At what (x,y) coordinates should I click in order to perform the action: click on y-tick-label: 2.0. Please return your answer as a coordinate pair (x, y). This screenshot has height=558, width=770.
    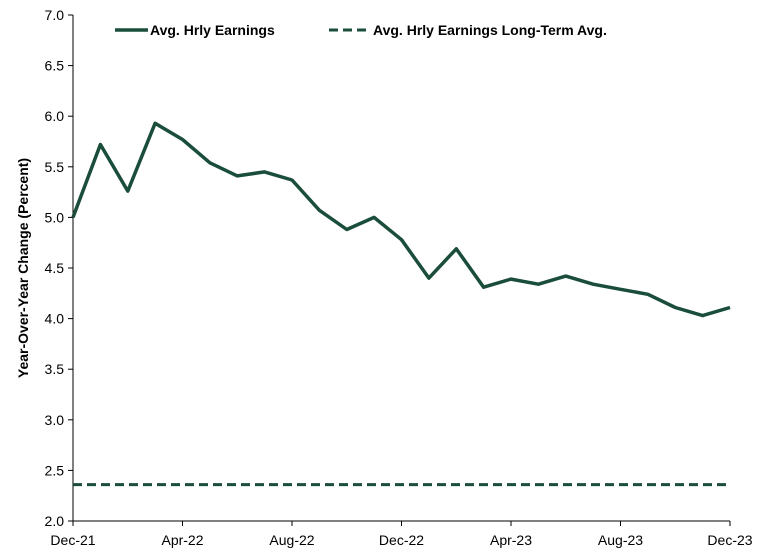
    Looking at the image, I should click on (55, 521).